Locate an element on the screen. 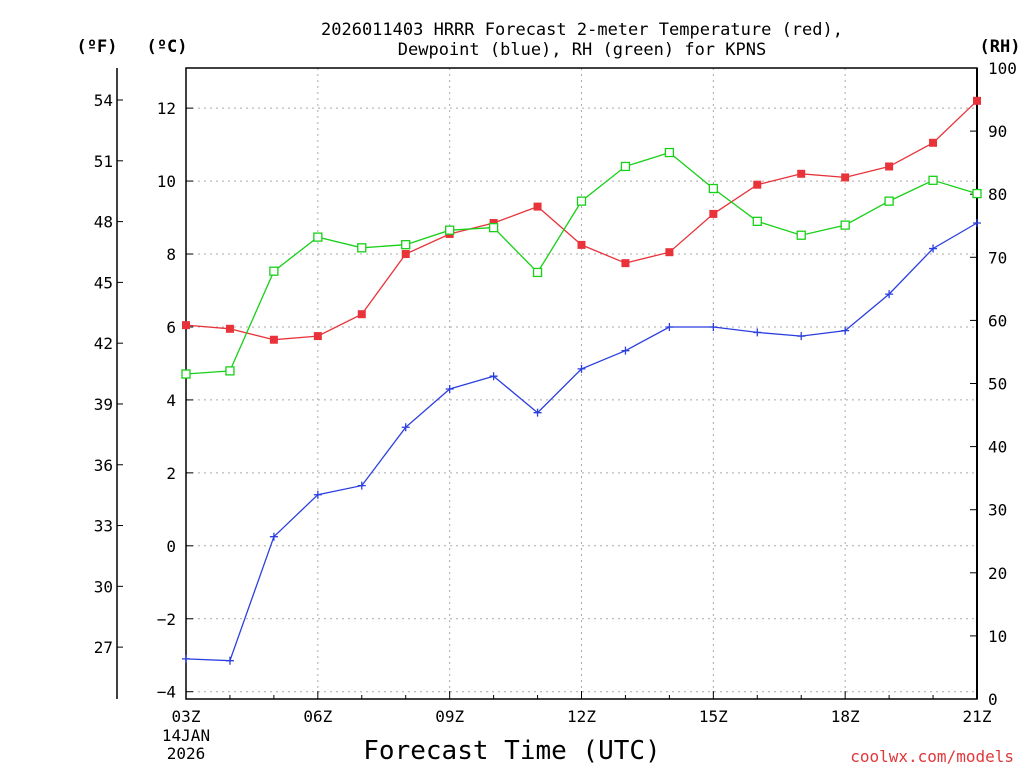 The image size is (1024, 773). rh-tick-label-50: 50 is located at coordinates (997, 384).